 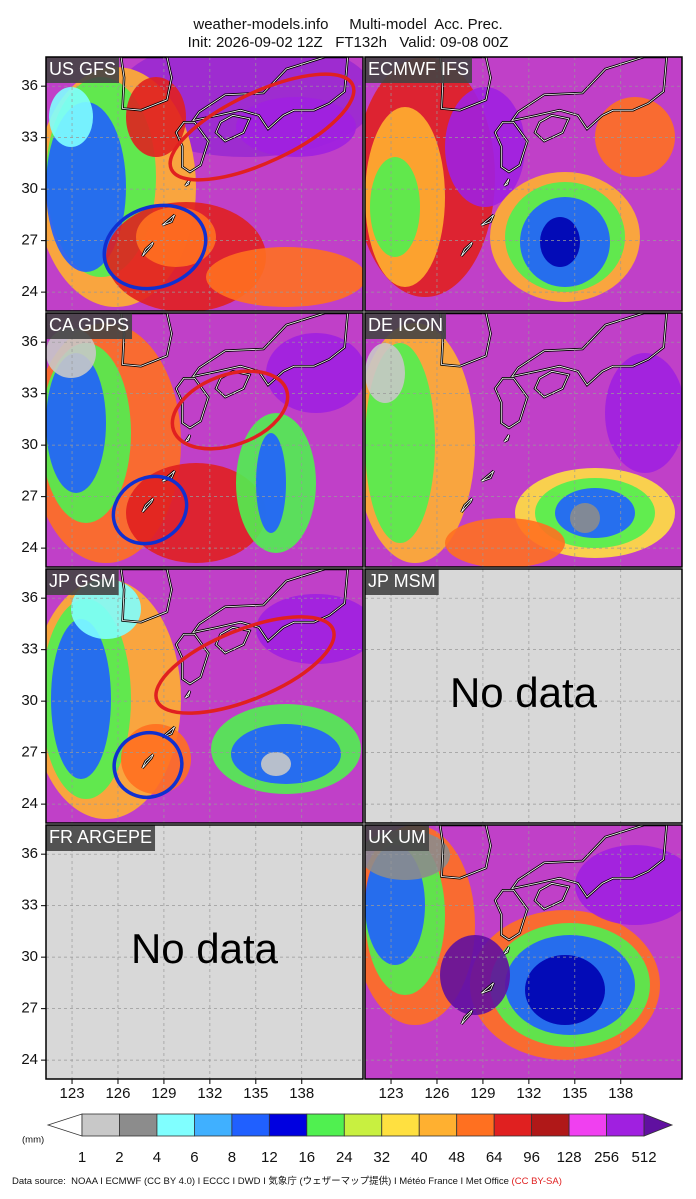 What do you see at coordinates (494, 1157) in the screenshot?
I see `colorbar-label: 64` at bounding box center [494, 1157].